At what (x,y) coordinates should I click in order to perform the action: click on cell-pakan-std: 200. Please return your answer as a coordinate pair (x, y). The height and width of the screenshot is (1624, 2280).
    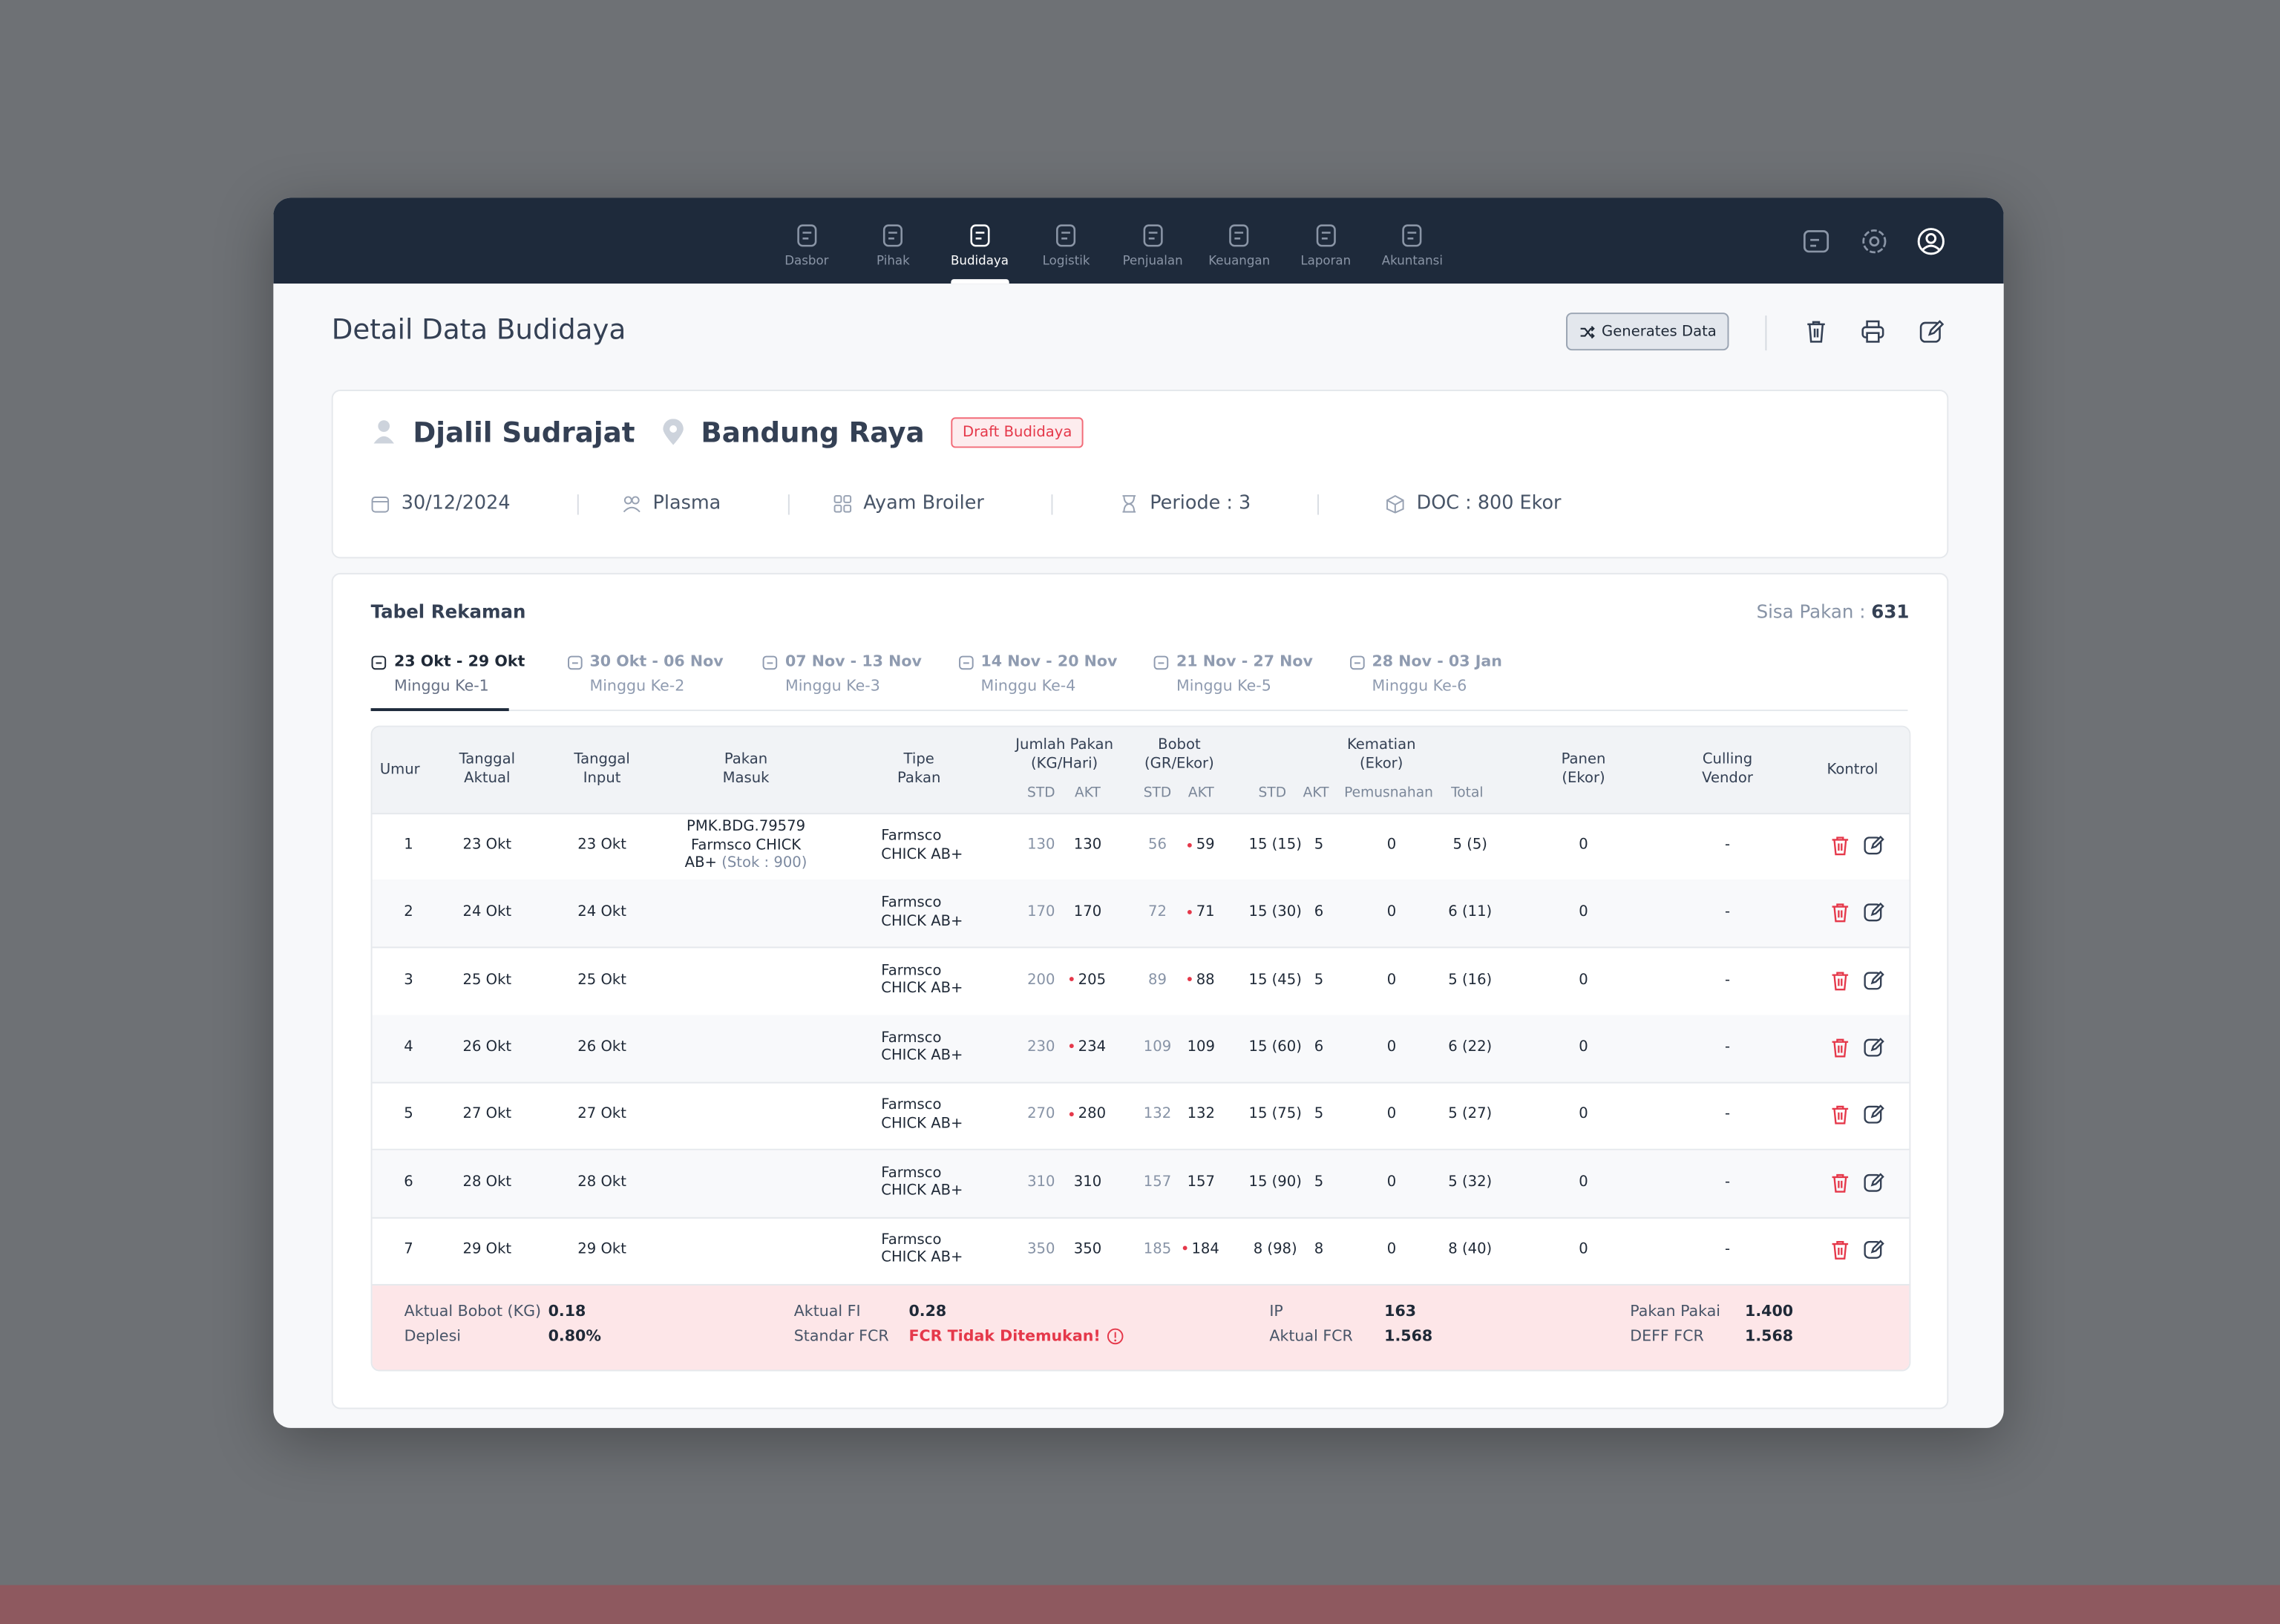
    Looking at the image, I should click on (1041, 980).